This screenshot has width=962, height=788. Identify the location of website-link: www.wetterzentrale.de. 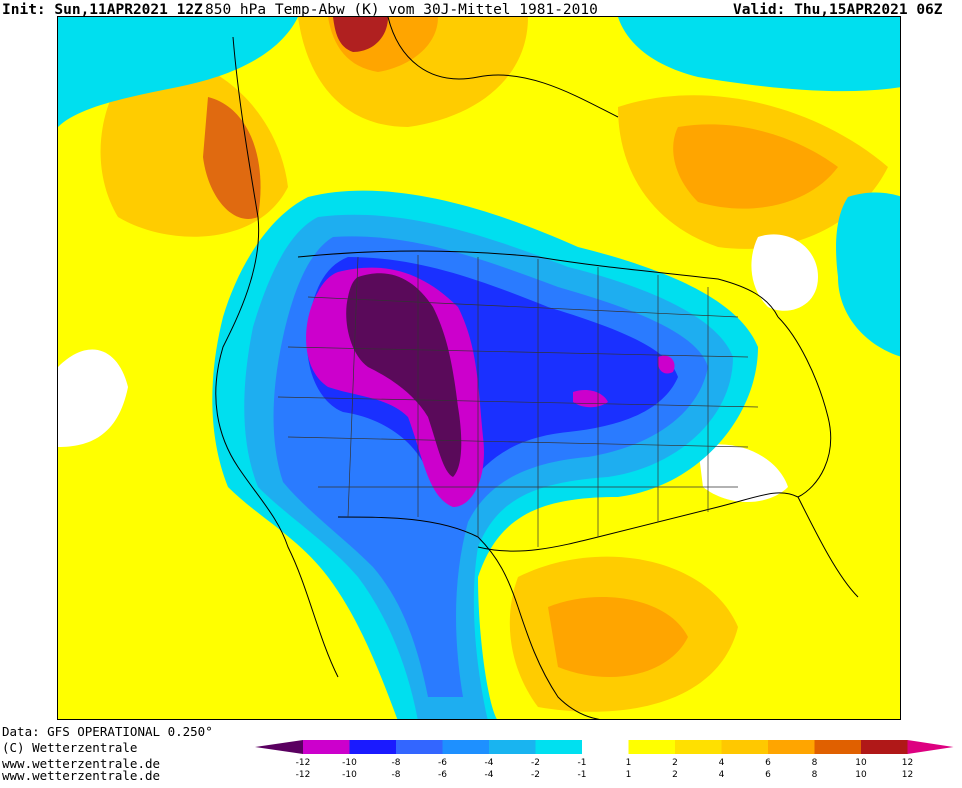
(81, 763).